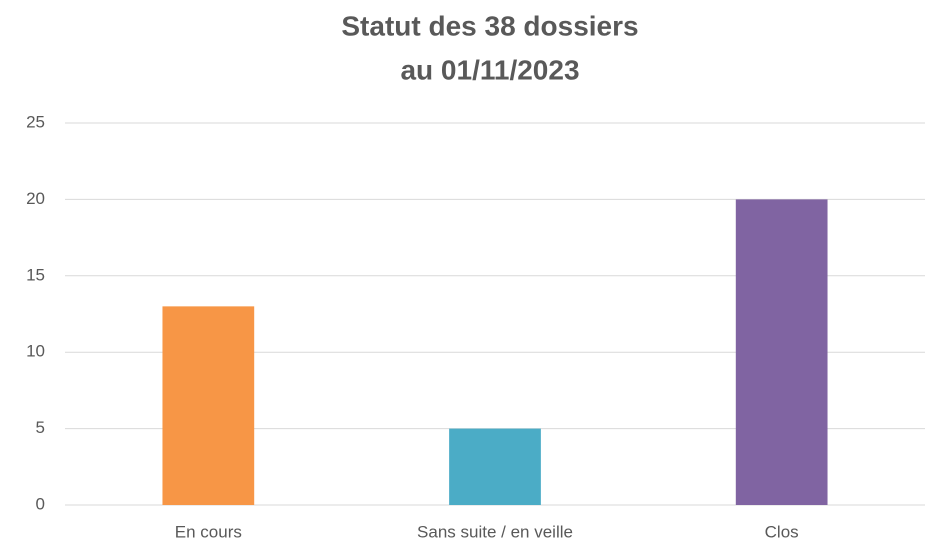  Describe the element at coordinates (35, 274) in the screenshot. I see `y-tick-label: 15` at that location.